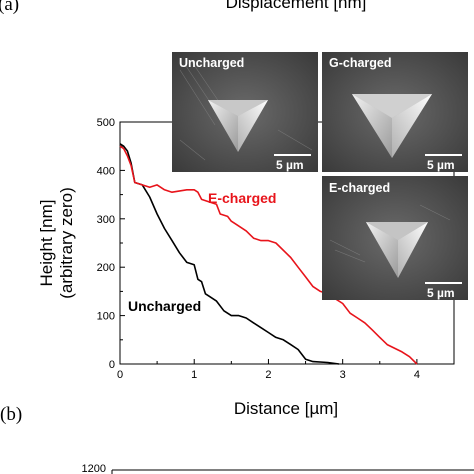 This screenshot has height=474, width=474. I want to click on x-tick-label-1: 1, so click(194, 375).